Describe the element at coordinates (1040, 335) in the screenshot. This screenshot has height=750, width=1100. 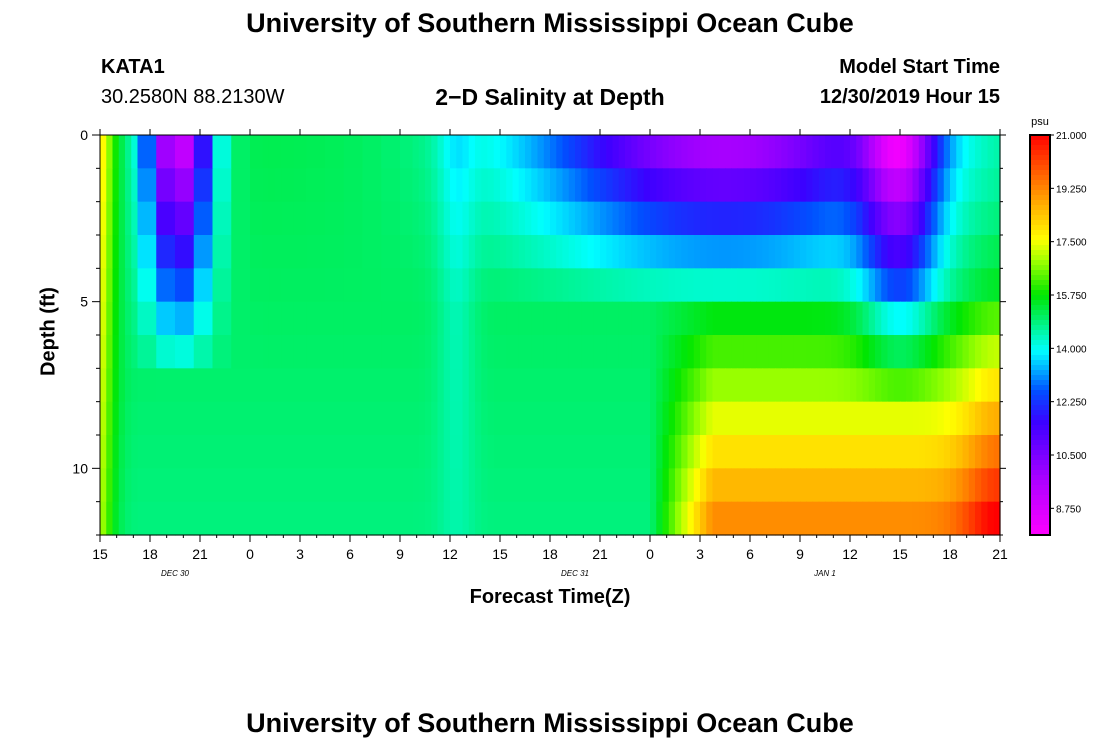
I see `colorbar-frame` at that location.